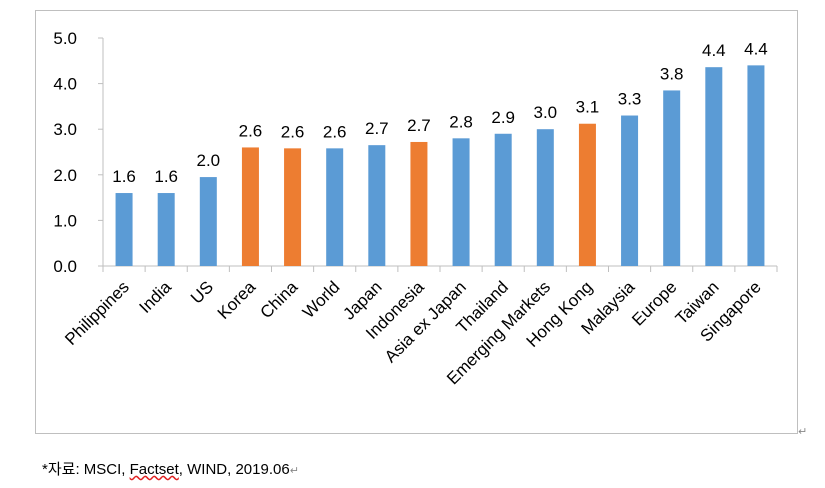 The height and width of the screenshot is (488, 825). Describe the element at coordinates (65, 220) in the screenshot. I see `y-tick-label: 1.0` at that location.